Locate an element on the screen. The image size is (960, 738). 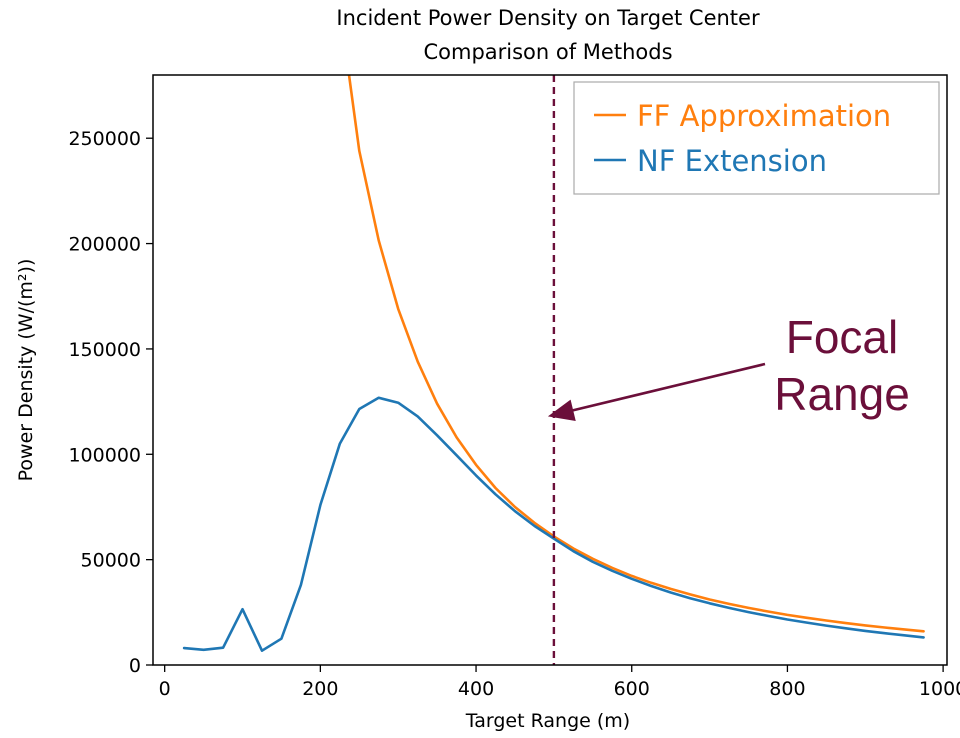
focal-range-annotation: Focal Range is located at coordinates (728, 366).